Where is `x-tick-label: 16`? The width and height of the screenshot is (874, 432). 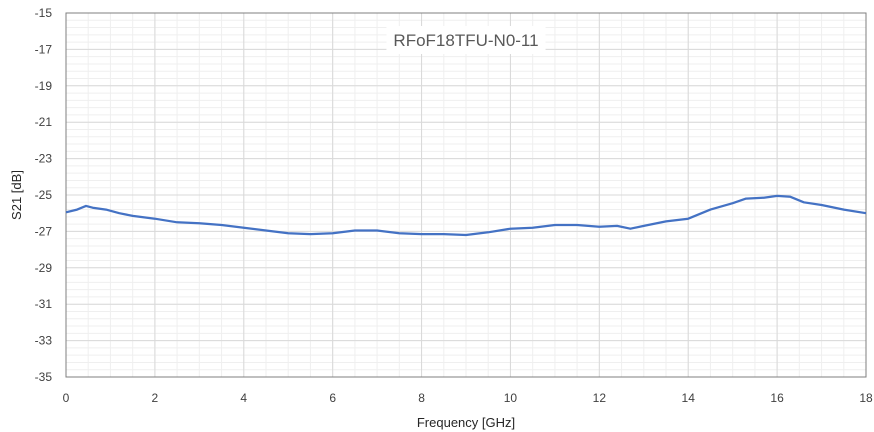 x-tick-label: 16 is located at coordinates (777, 398).